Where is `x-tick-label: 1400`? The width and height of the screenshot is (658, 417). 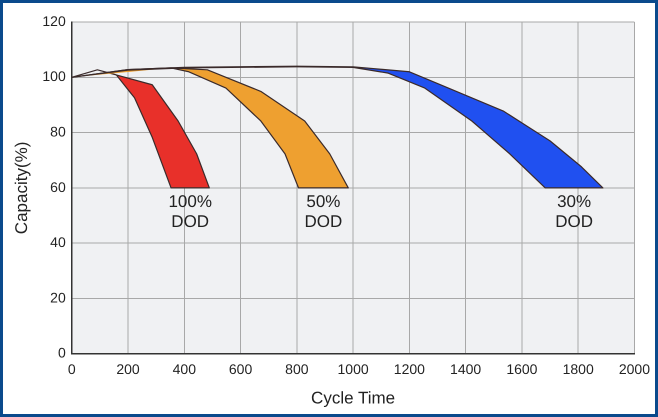
x-tick-label: 1400 is located at coordinates (466, 369).